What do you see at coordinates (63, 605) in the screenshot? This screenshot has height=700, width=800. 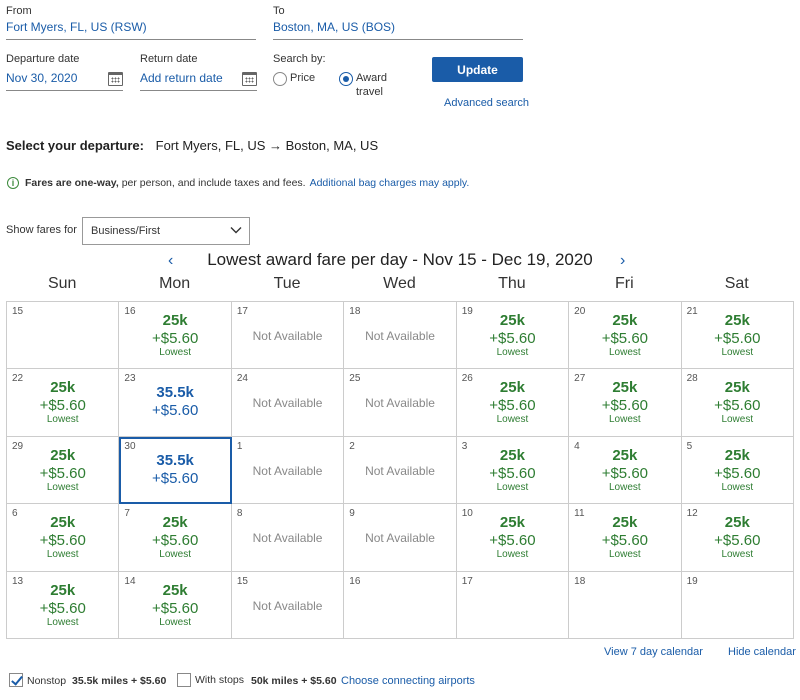 I see `calendar-day-cell: 13 25k +$5.60 Lowest` at bounding box center [63, 605].